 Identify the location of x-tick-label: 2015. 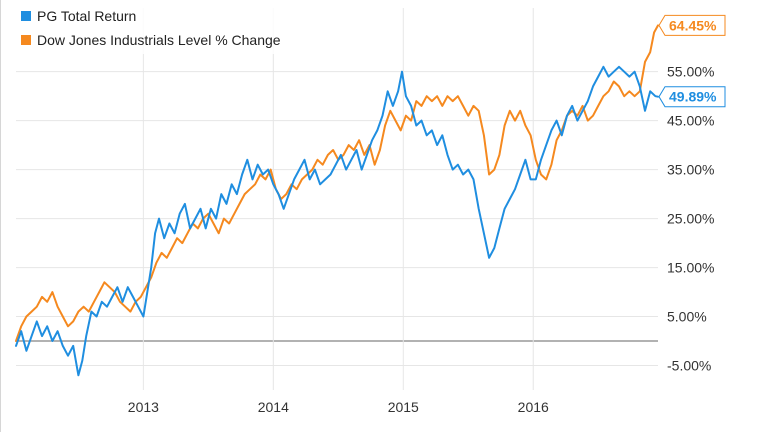
(403, 407).